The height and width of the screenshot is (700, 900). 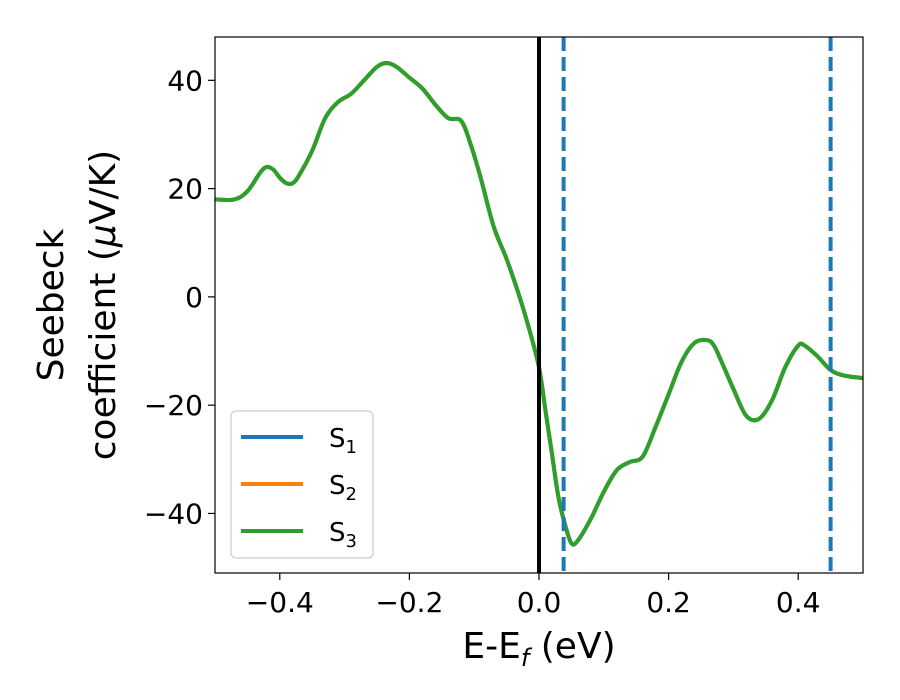 I want to click on y-tick-label: −20, so click(x=173, y=405).